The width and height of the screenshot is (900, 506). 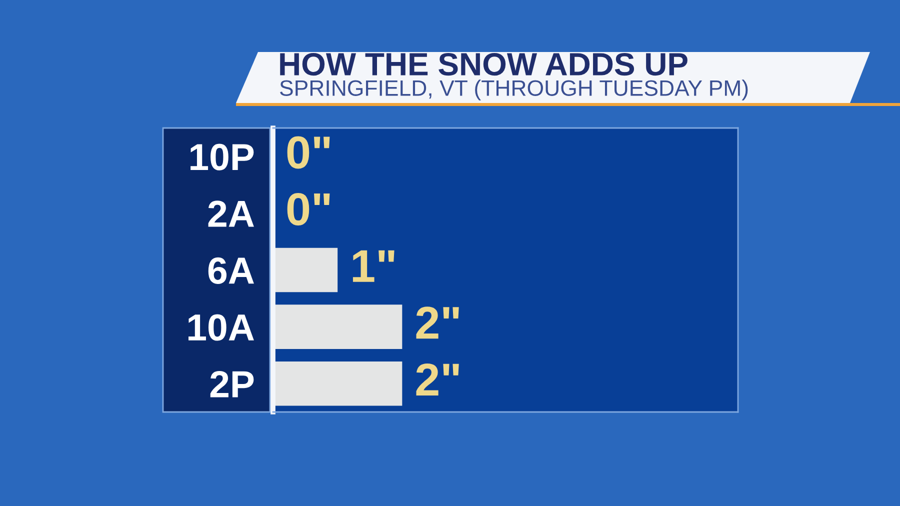 What do you see at coordinates (514, 90) in the screenshot?
I see `chart-subtitle: SPRINGFIELD, VT (THROUGH TUESDAY PM)` at bounding box center [514, 90].